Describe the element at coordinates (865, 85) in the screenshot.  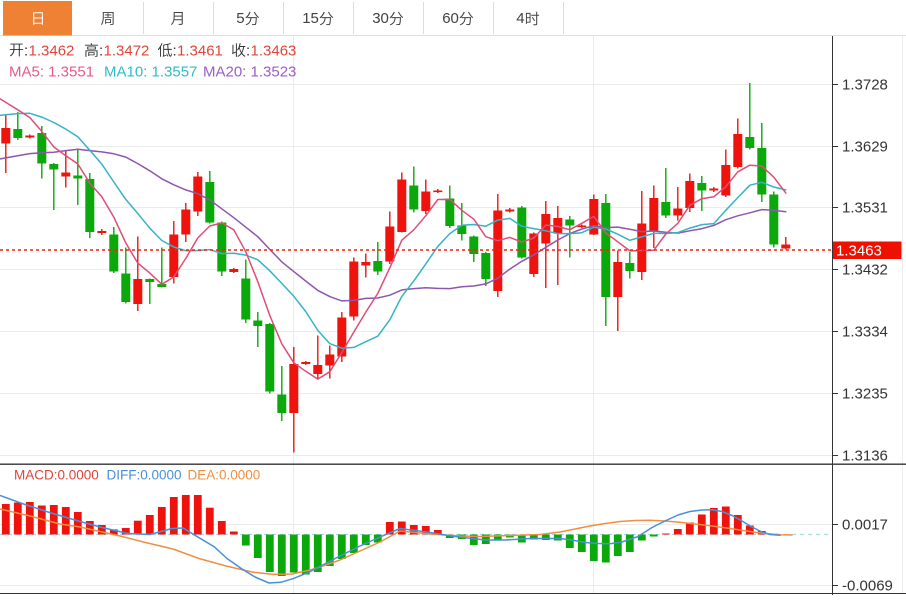
I see `svg-text: 1.3728` at that location.